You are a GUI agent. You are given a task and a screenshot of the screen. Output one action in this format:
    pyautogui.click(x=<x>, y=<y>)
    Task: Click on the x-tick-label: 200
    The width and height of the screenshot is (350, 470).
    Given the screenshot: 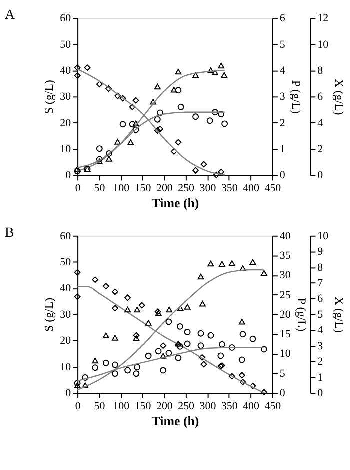 What is the action you would take?
    pyautogui.click(x=165, y=406)
    